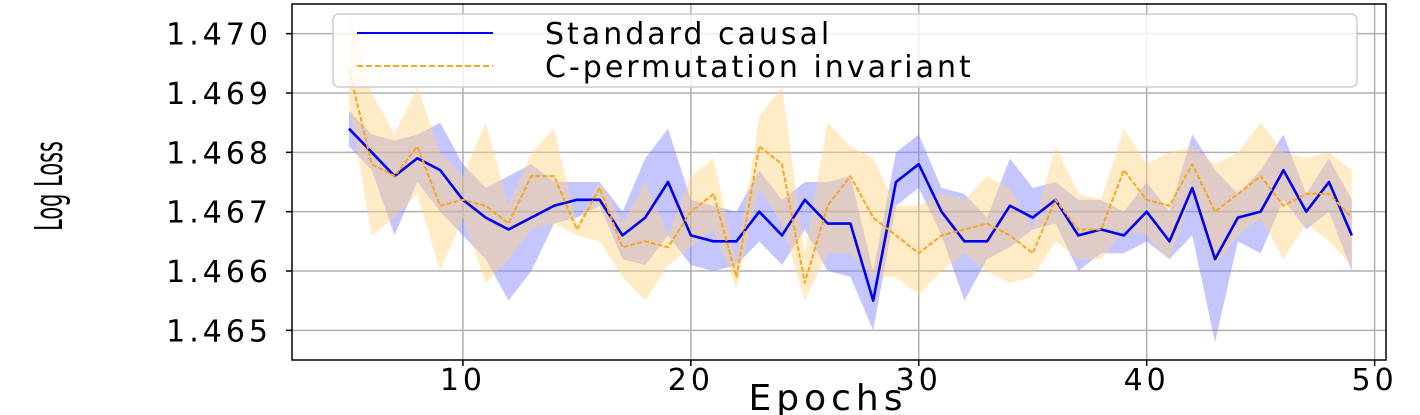  What do you see at coordinates (919, 380) in the screenshot?
I see `x-tick-label: 30` at bounding box center [919, 380].